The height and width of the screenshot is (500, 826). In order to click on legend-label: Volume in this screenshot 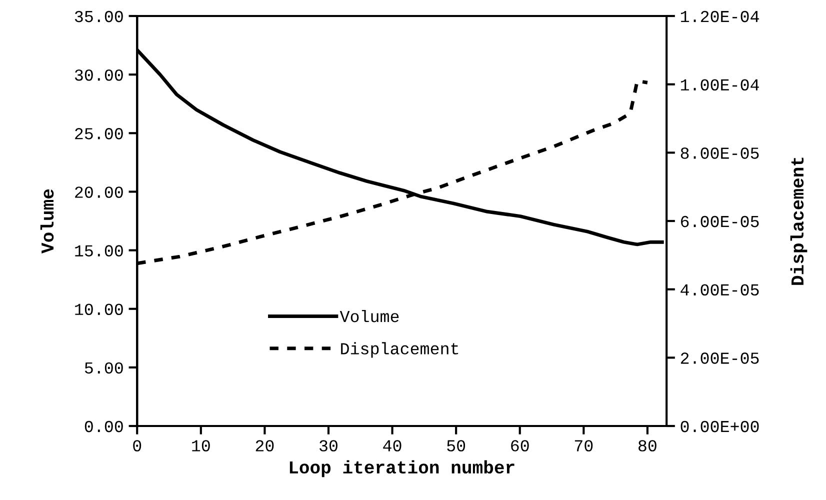, I will do `click(369, 316)`.